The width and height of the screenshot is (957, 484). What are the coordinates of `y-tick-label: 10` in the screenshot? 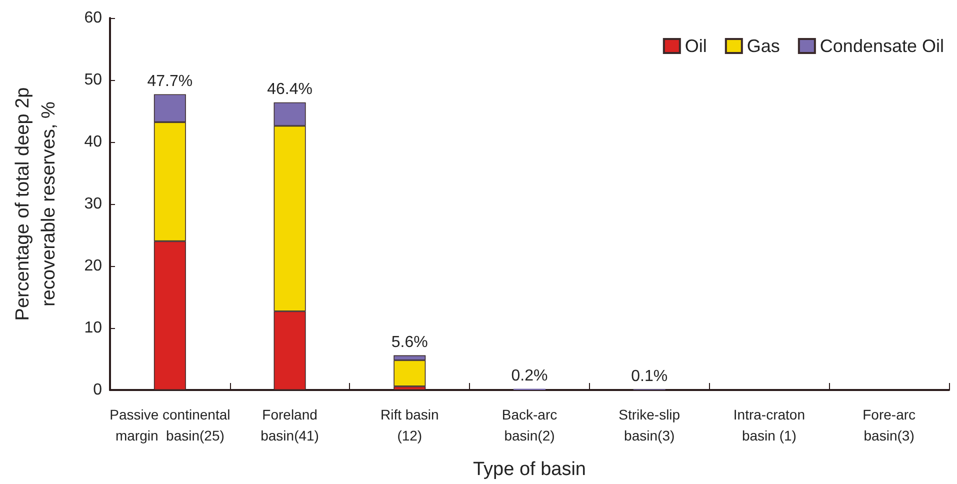 It's located at (93, 328).